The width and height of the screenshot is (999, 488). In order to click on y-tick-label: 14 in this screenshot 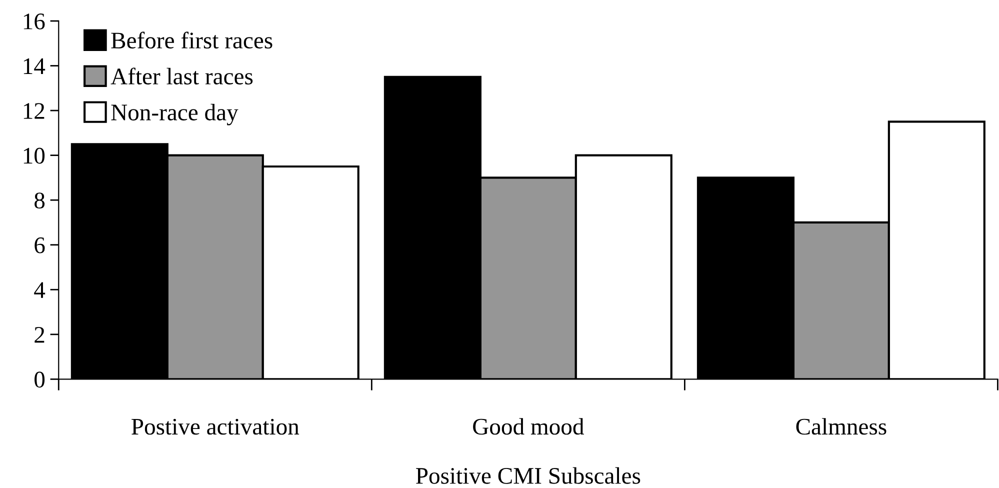, I will do `click(35, 66)`.